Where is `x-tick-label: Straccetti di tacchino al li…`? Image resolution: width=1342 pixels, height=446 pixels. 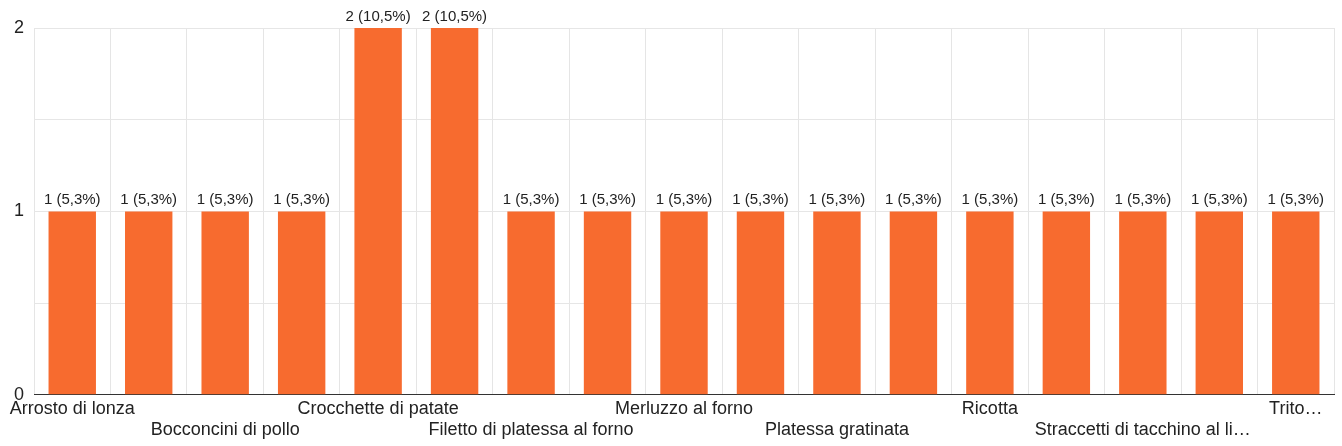
x-tick-label: Straccetti di tacchino al li… is located at coordinates (1142, 429).